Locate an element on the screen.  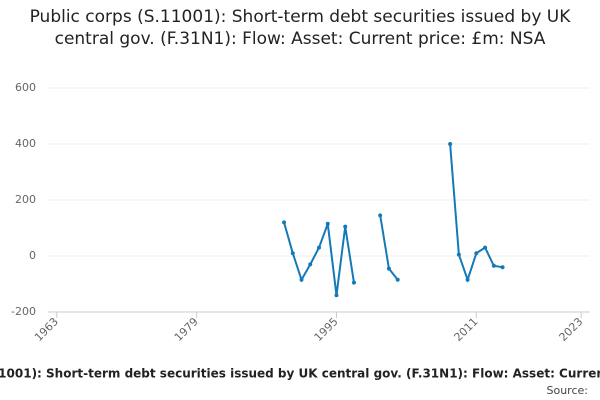
y-tick-label: -200 is located at coordinates (23, 311).